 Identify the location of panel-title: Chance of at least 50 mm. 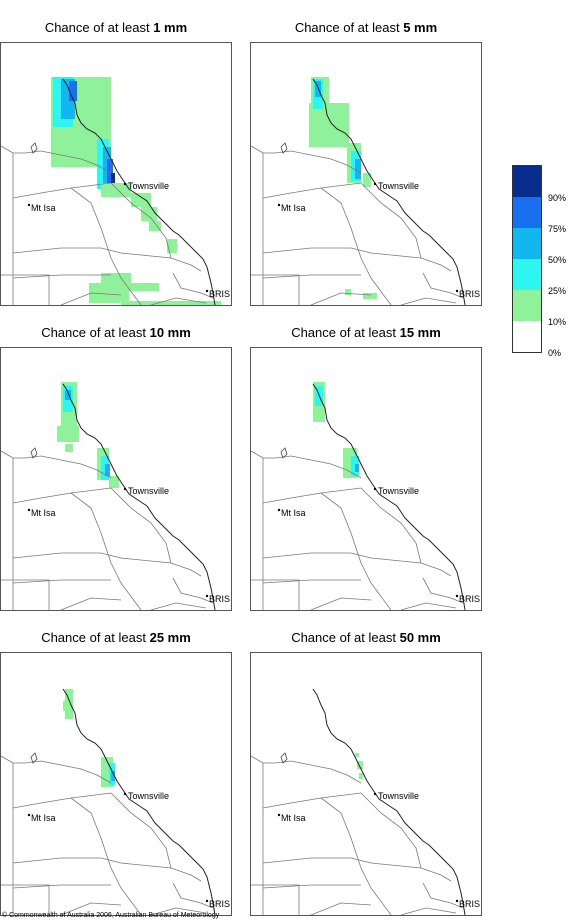
(366, 637).